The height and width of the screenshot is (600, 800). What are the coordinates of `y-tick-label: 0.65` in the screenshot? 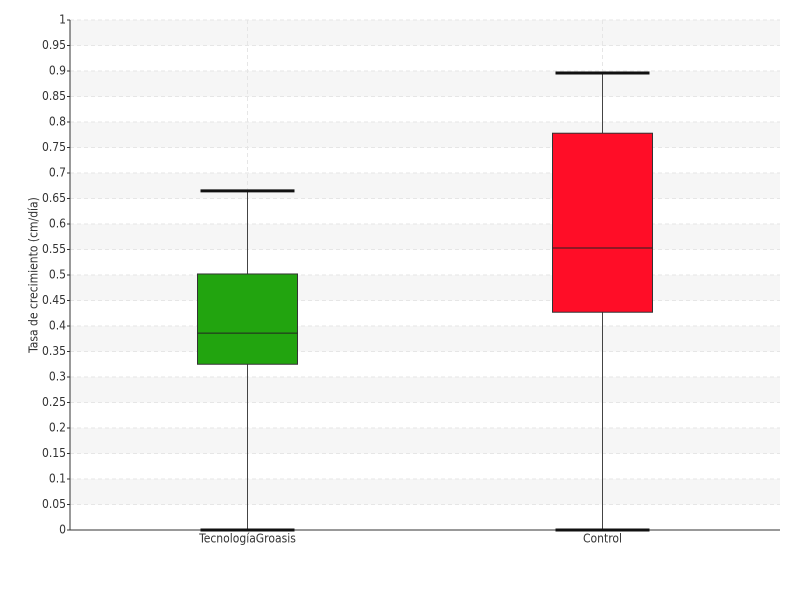 It's located at (54, 198).